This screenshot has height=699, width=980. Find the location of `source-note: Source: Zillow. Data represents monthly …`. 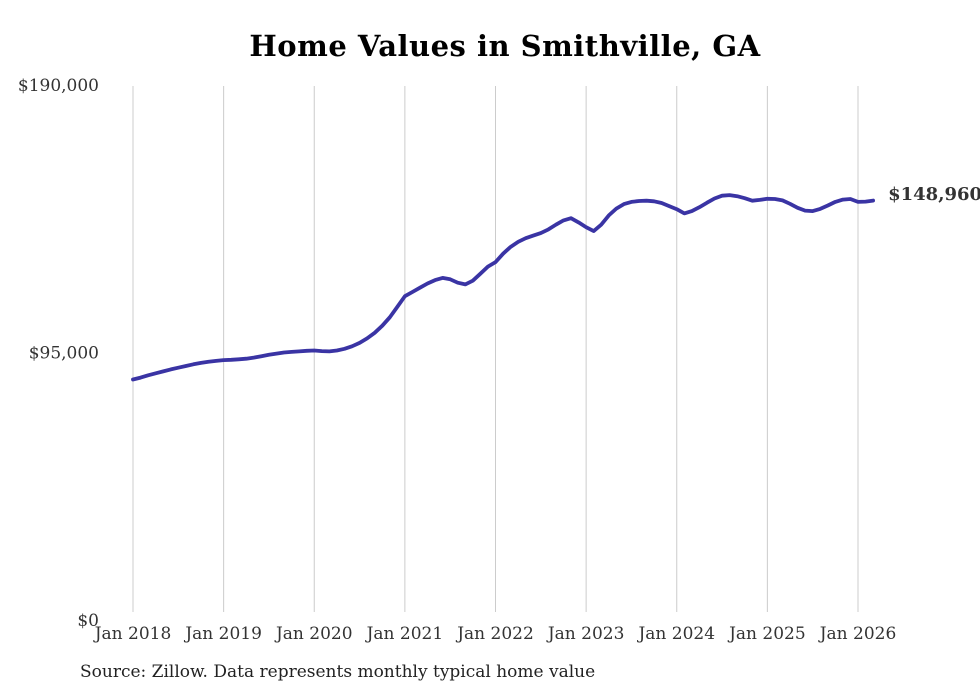

source-note: Source: Zillow. Data represents monthly … is located at coordinates (338, 672).